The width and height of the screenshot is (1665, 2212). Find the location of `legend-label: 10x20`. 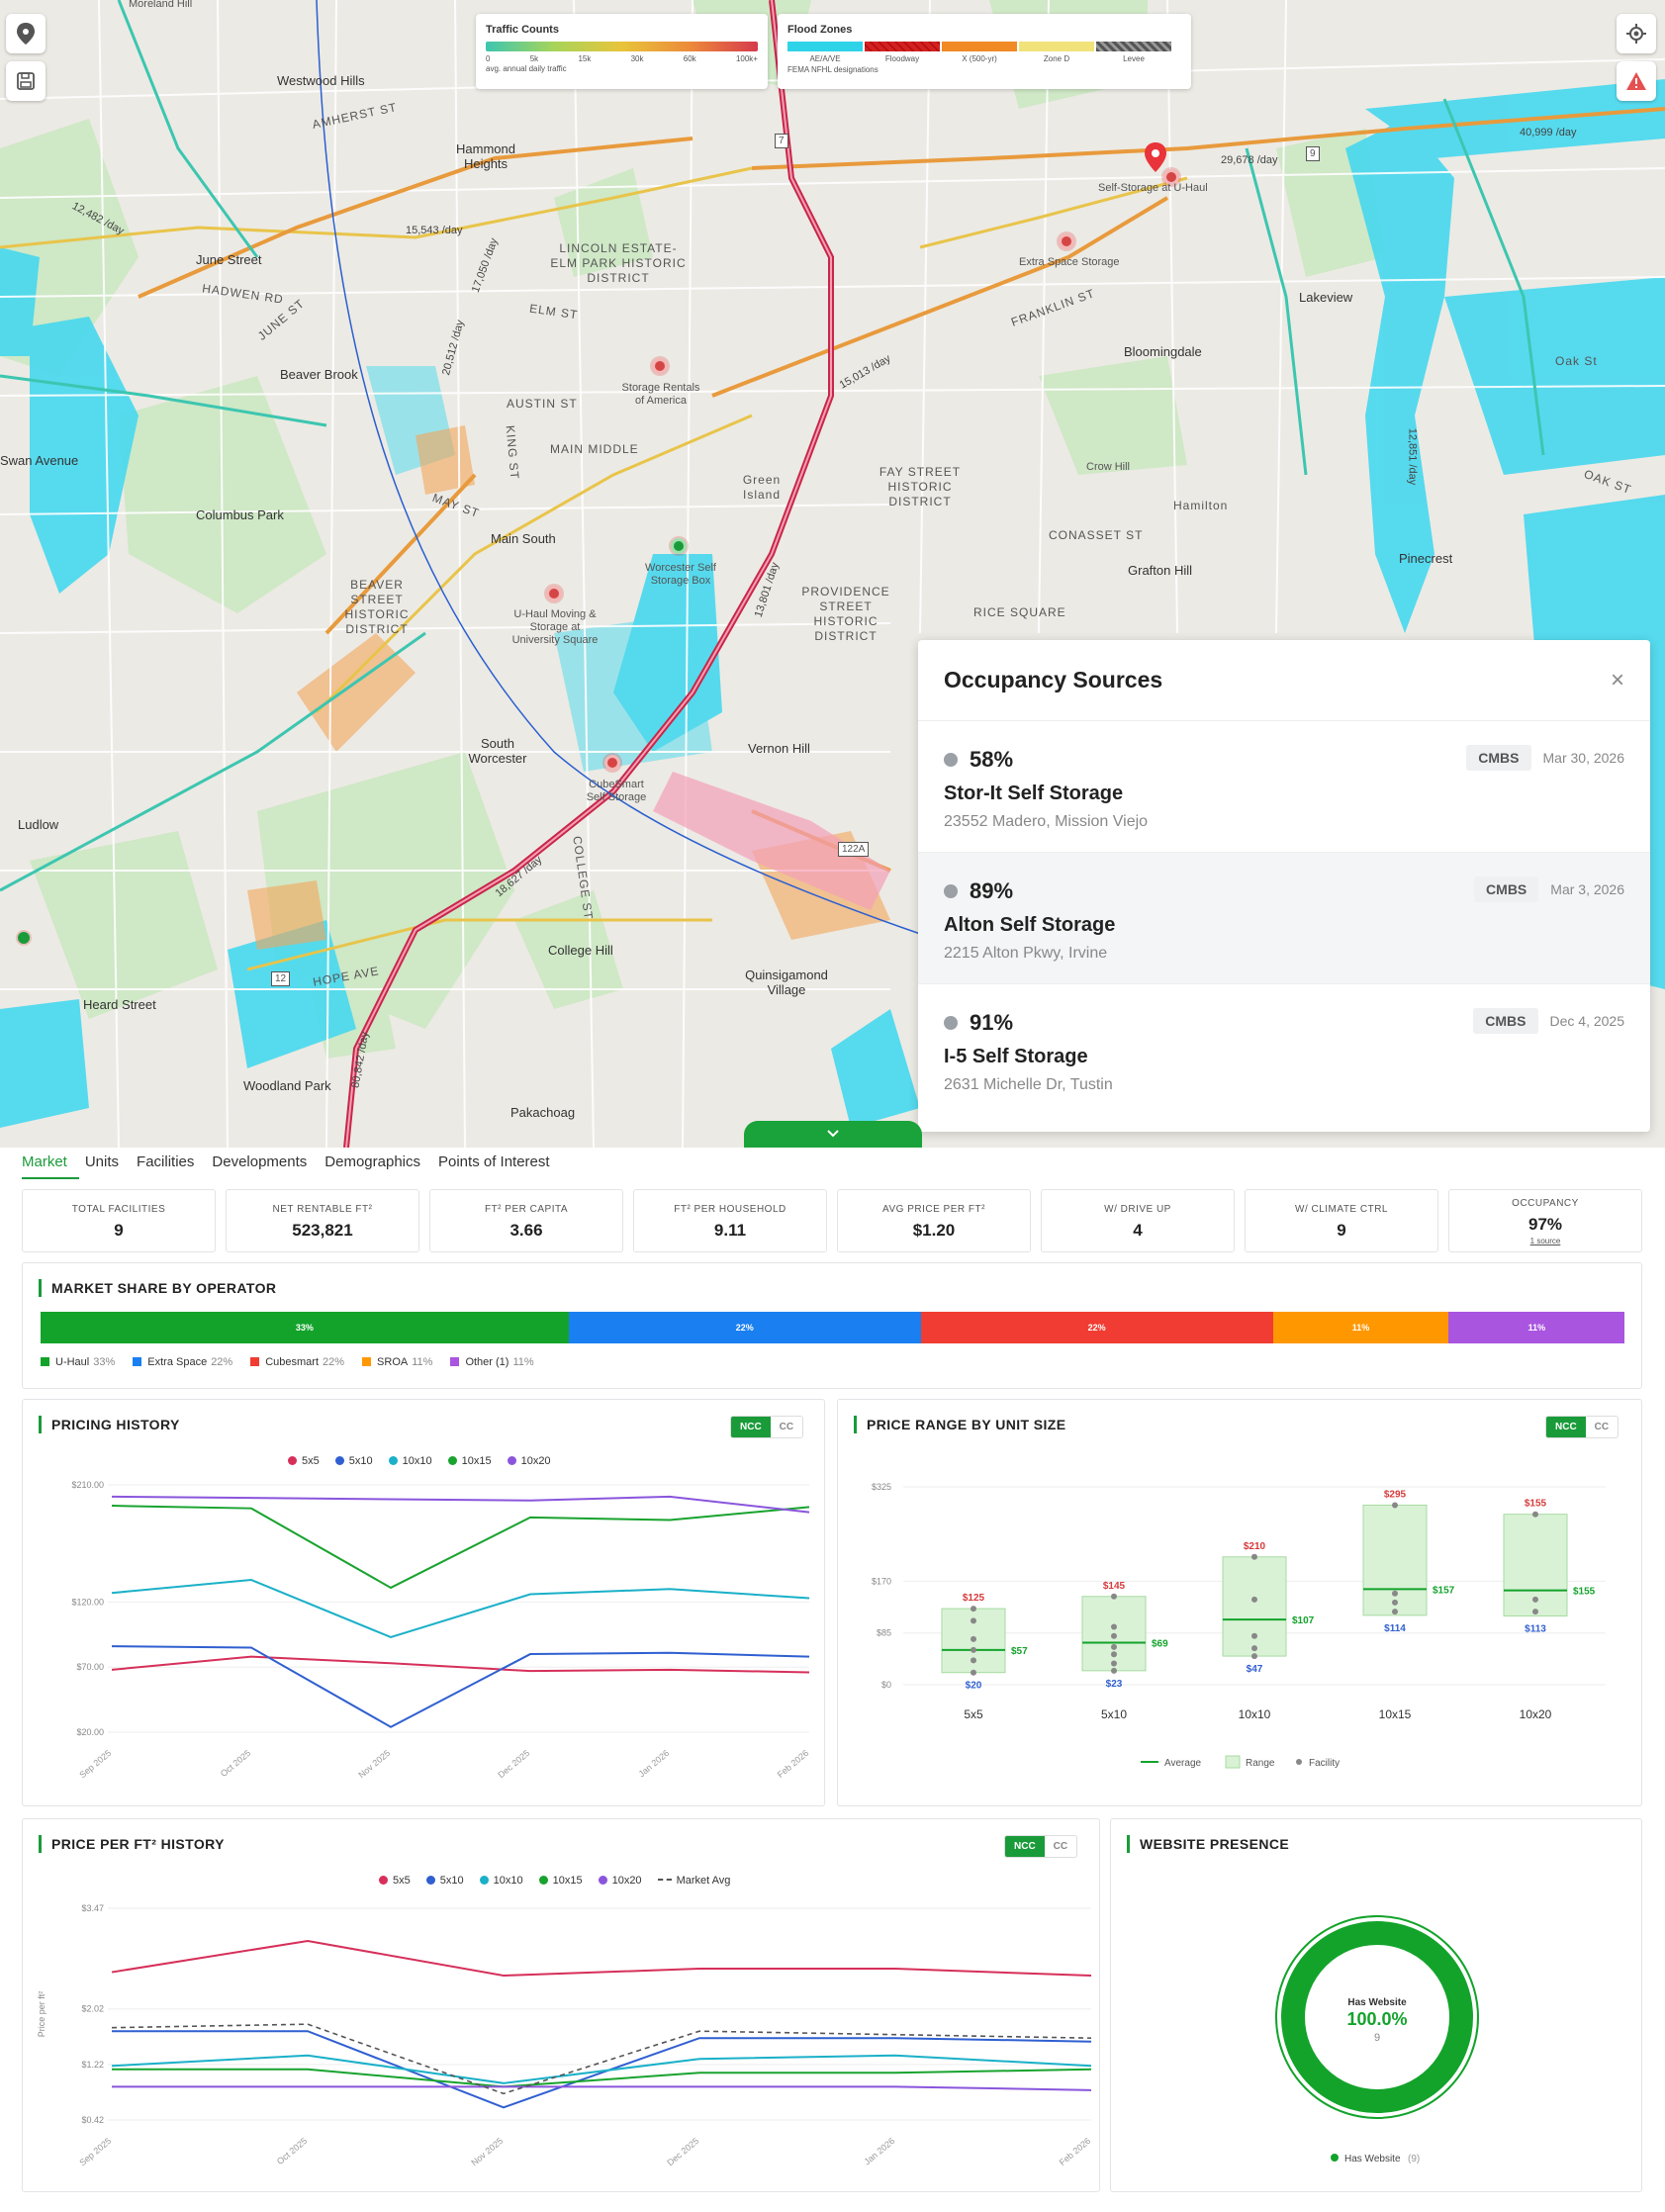

legend-label: 10x20 is located at coordinates (535, 1461).